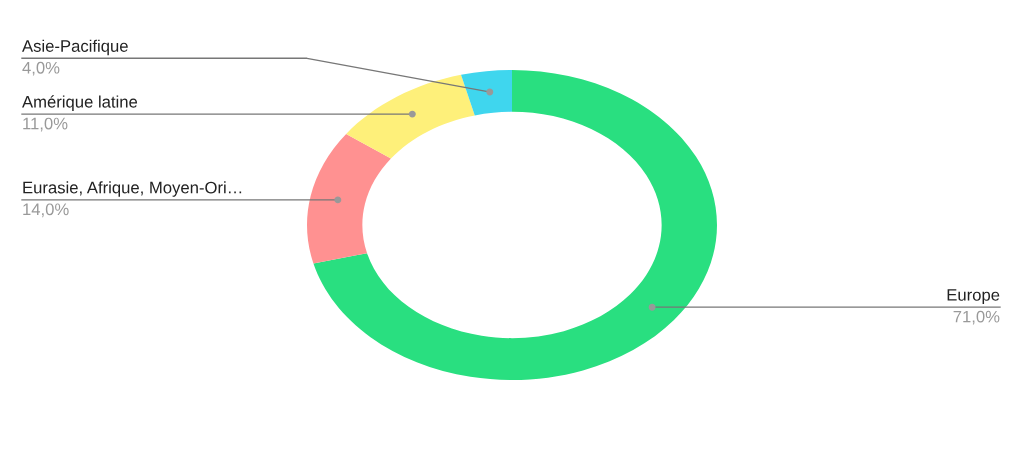 Image resolution: width=1024 pixels, height=452 pixels. I want to click on slice-label: Europe, so click(973, 297).